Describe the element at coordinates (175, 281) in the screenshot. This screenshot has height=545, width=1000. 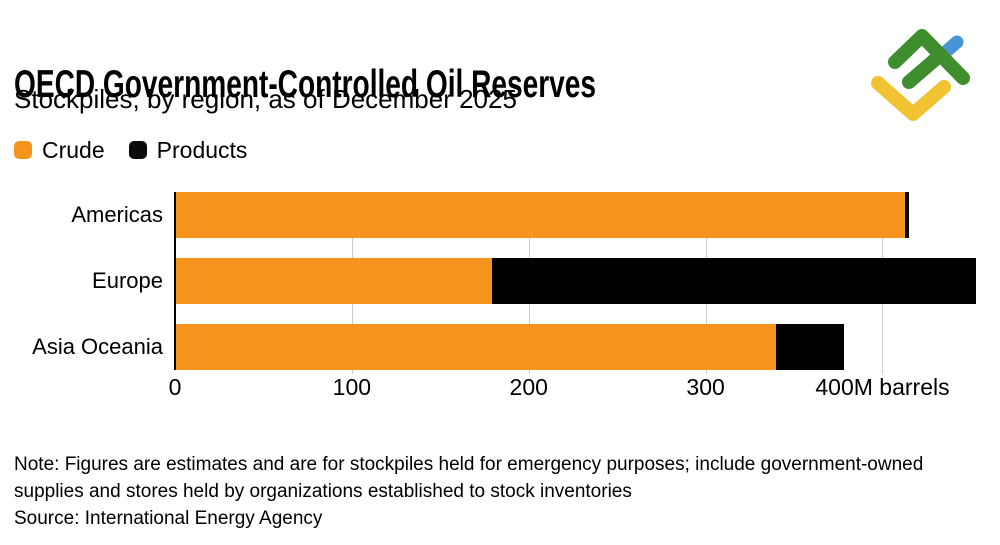
I see `y-axis-line` at that location.